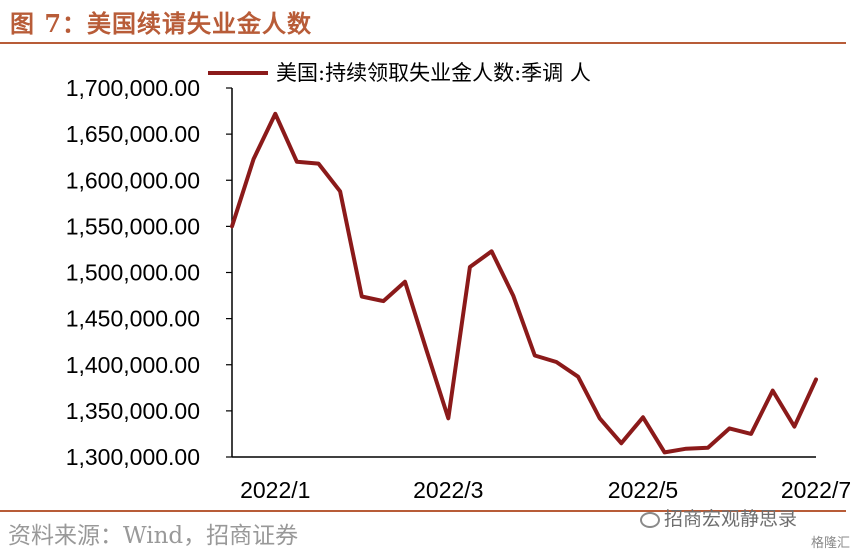  I want to click on y-tick-label: 1,500,000.00, so click(133, 273).